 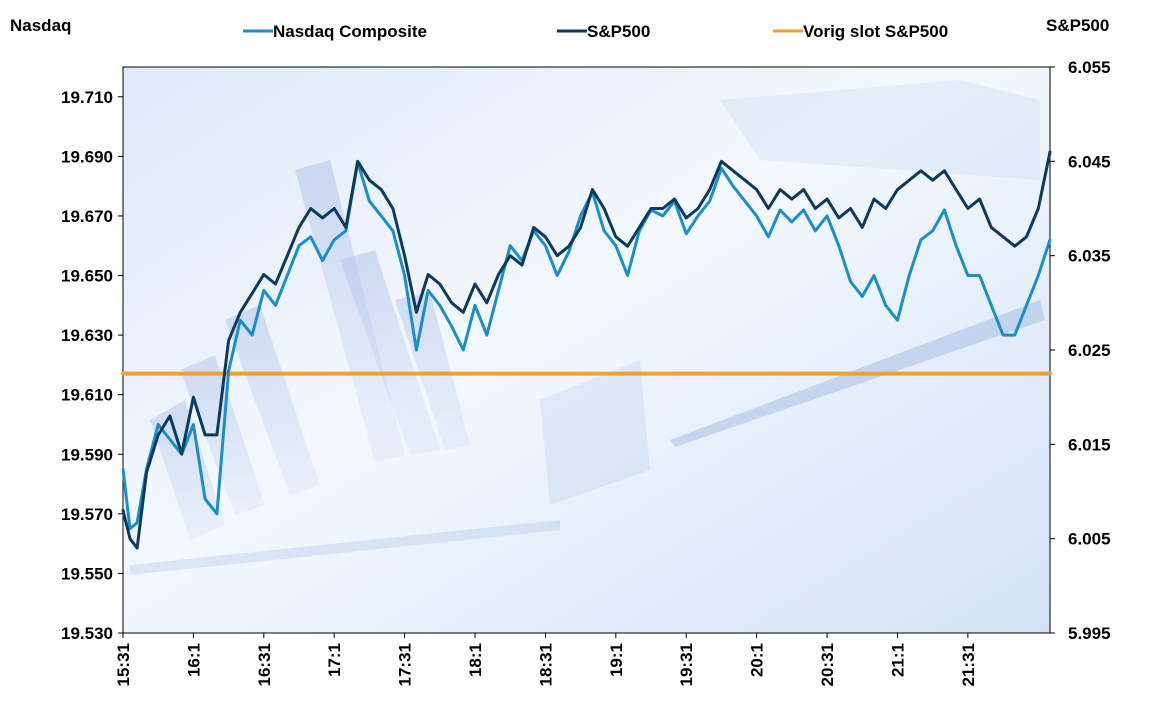 I want to click on right-tick-label: 5.995, so click(x=1089, y=633).